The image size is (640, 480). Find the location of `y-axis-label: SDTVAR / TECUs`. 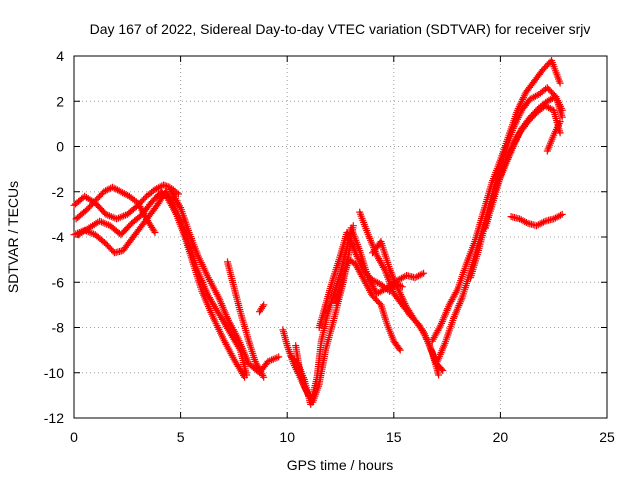

y-axis-label: SDTVAR / TECUs is located at coordinates (13, 237).